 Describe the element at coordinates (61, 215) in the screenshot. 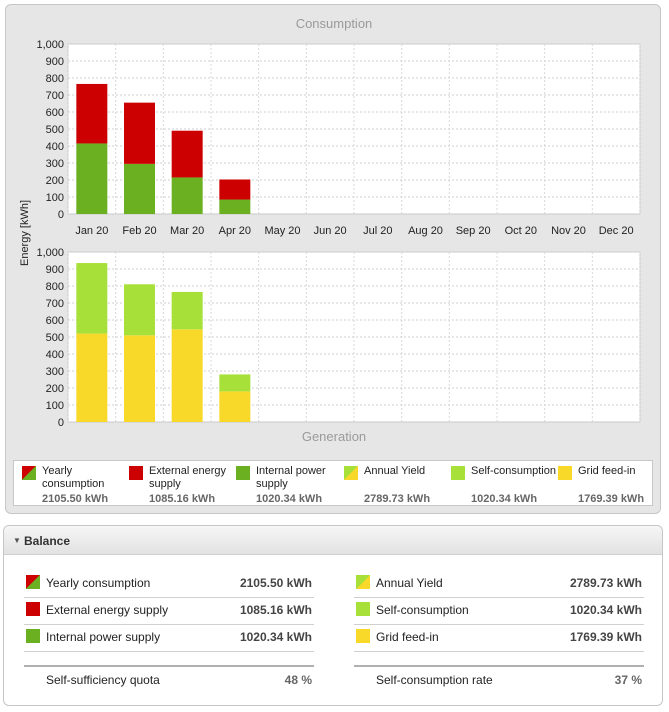

I see `consumption-ytick-label: 0` at that location.